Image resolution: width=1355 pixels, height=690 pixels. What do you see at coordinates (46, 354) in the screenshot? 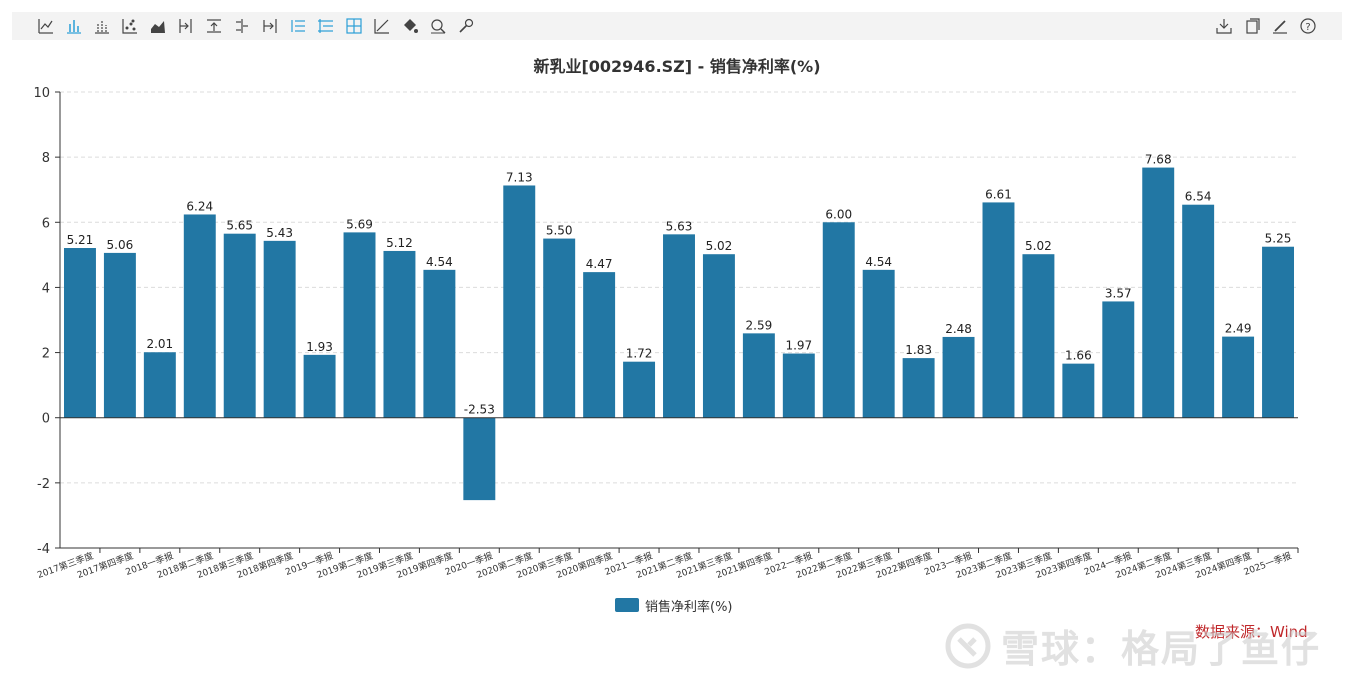
I see `y-tick-label: 2` at bounding box center [46, 354].